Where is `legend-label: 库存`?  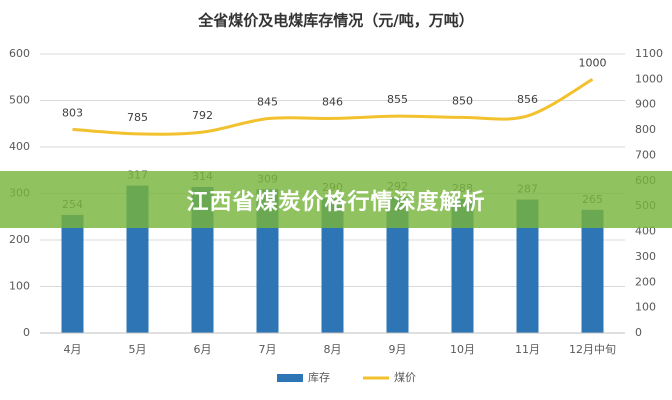
legend-label: 库存 is located at coordinates (319, 377).